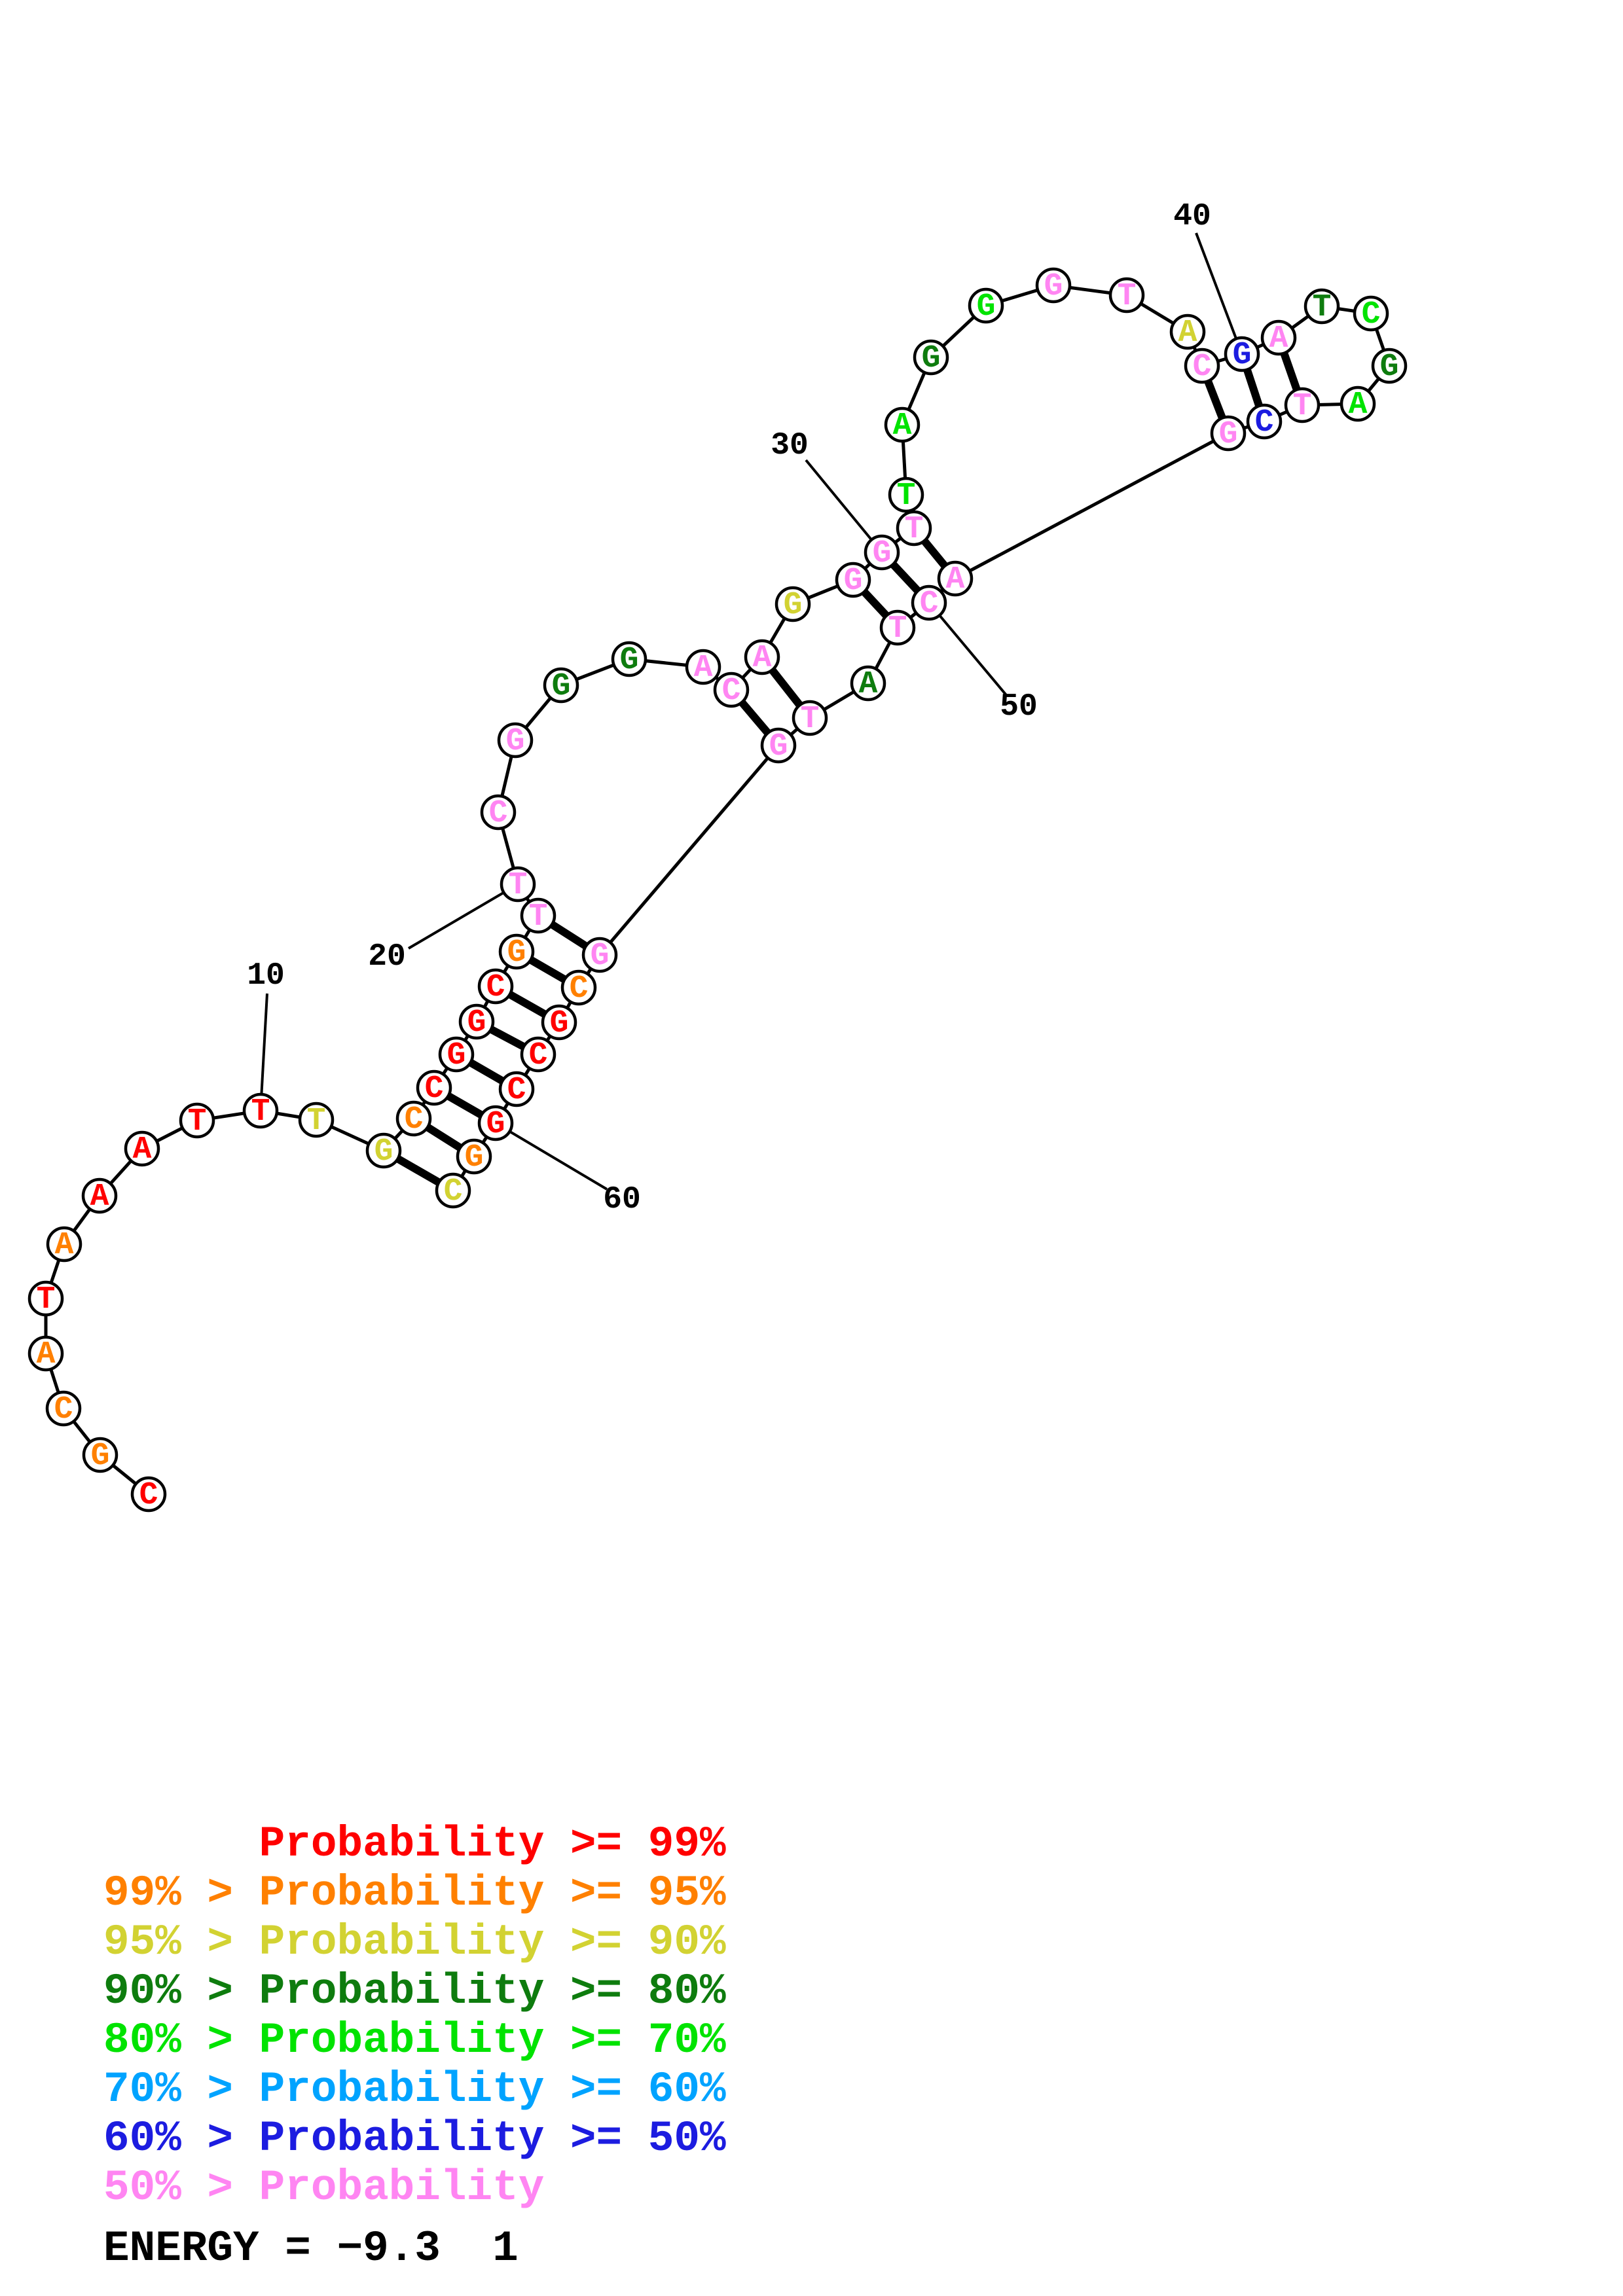 The height and width of the screenshot is (2296, 1623). What do you see at coordinates (790, 445) in the screenshot?
I see `position-label: 30` at bounding box center [790, 445].